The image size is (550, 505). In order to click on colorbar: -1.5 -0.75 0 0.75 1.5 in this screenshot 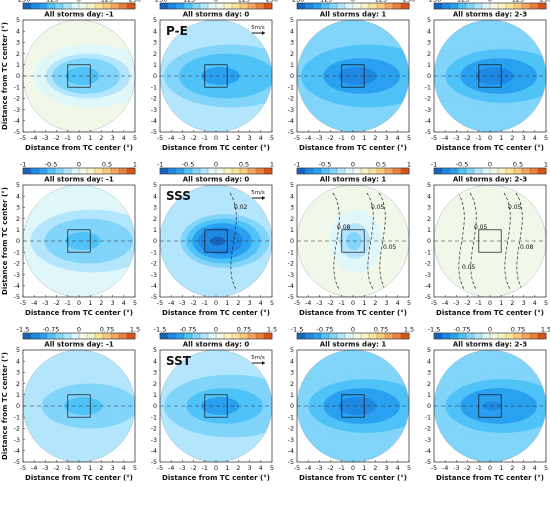, I will do `click(352, 333)`.